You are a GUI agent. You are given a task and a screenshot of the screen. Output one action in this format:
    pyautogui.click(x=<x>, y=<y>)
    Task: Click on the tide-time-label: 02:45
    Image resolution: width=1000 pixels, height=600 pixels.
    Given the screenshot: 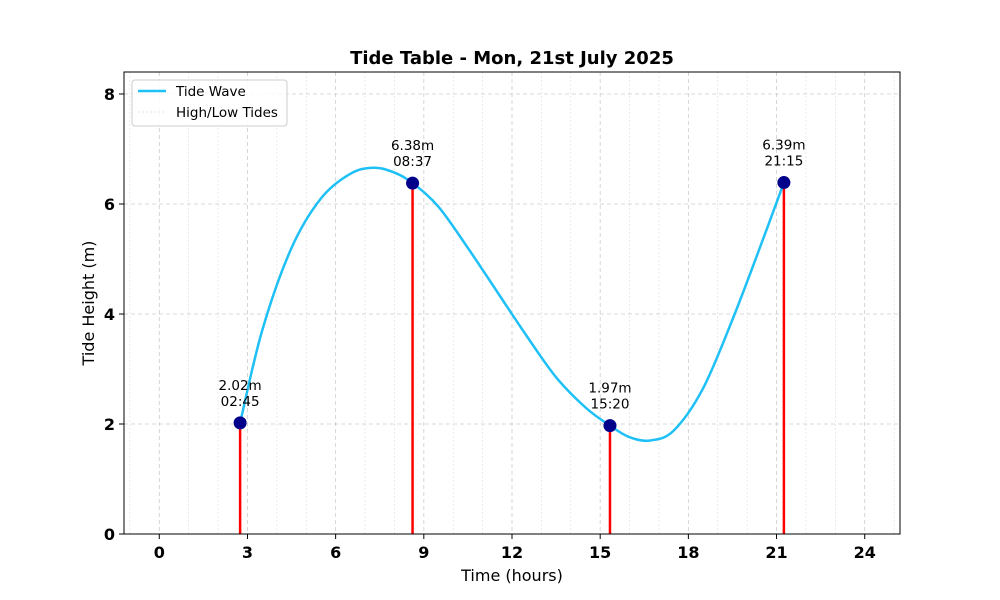 What is the action you would take?
    pyautogui.click(x=240, y=402)
    